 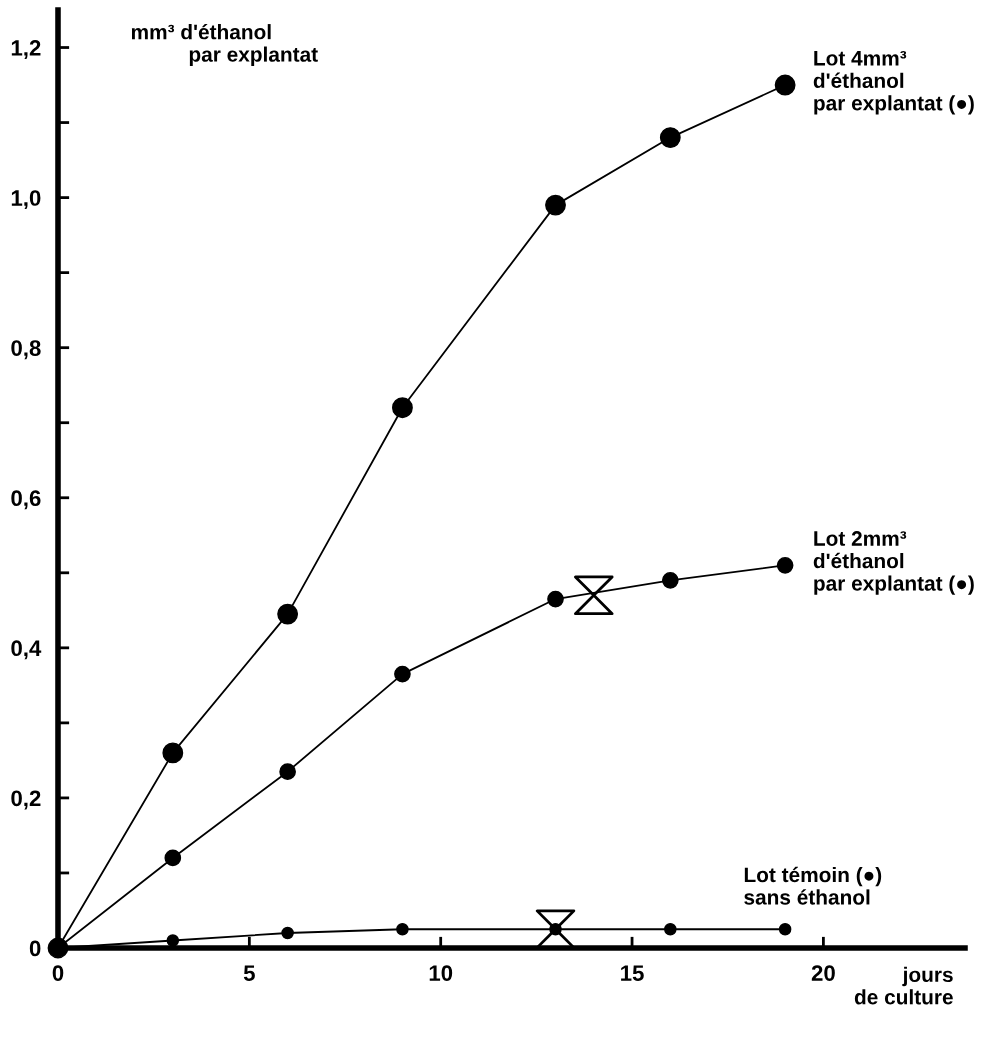 I want to click on series-label: Lot 4mm³ d'éthanol par explantat (●), so click(x=893, y=82).